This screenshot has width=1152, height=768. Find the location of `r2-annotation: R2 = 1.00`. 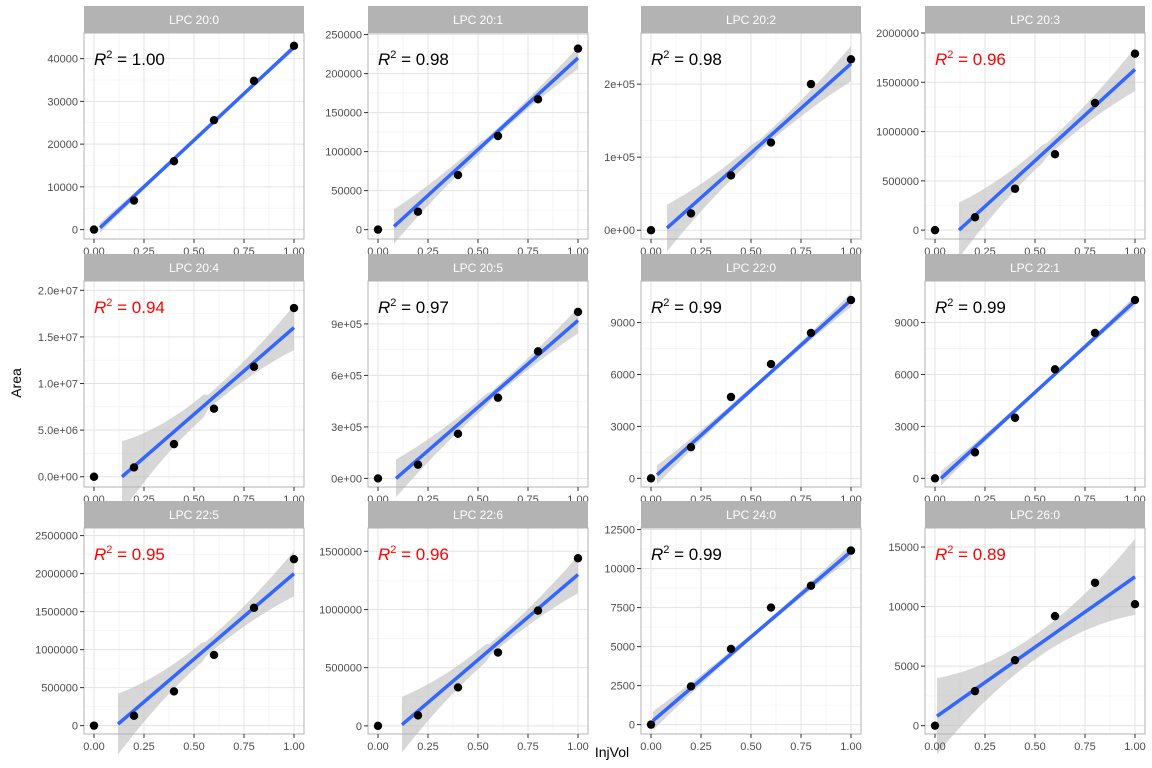

r2-annotation: R2 = 1.00 is located at coordinates (129, 59).